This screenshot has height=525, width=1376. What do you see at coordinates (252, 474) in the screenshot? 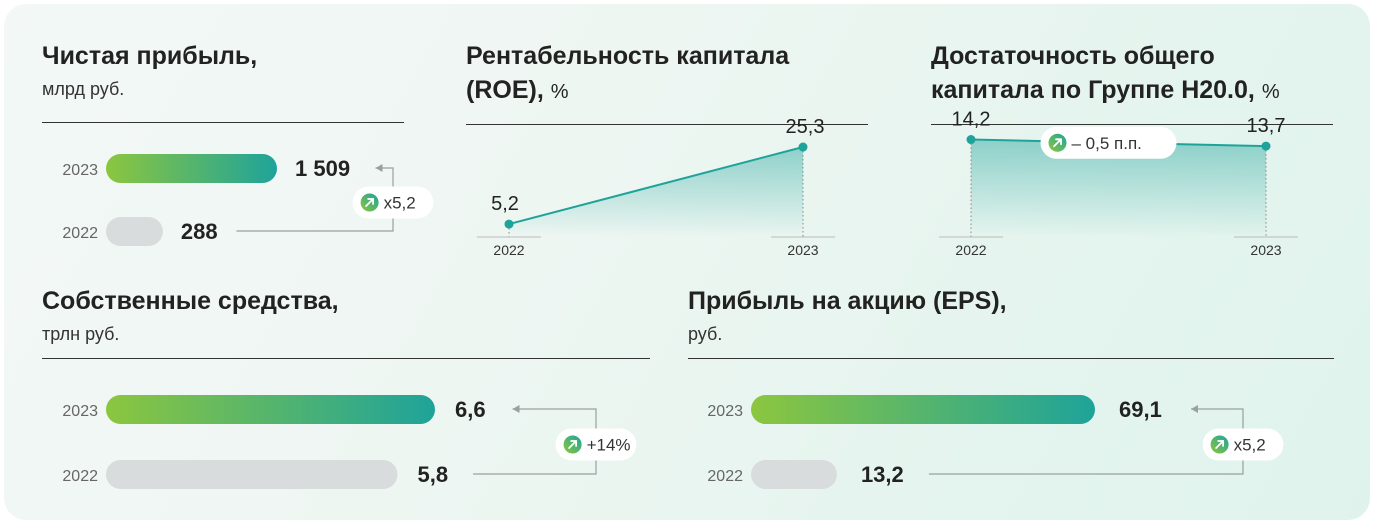
I see `equity-bar-2022` at bounding box center [252, 474].